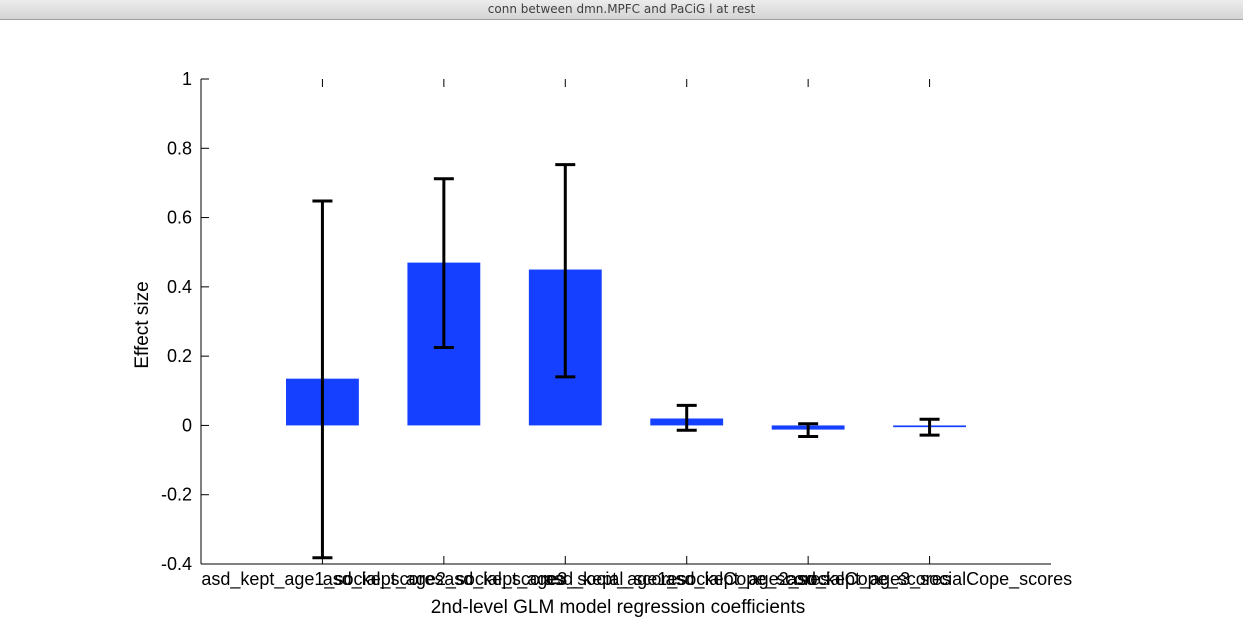 The image size is (1243, 624). What do you see at coordinates (187, 79) in the screenshot?
I see `y-tick-label: 1` at bounding box center [187, 79].